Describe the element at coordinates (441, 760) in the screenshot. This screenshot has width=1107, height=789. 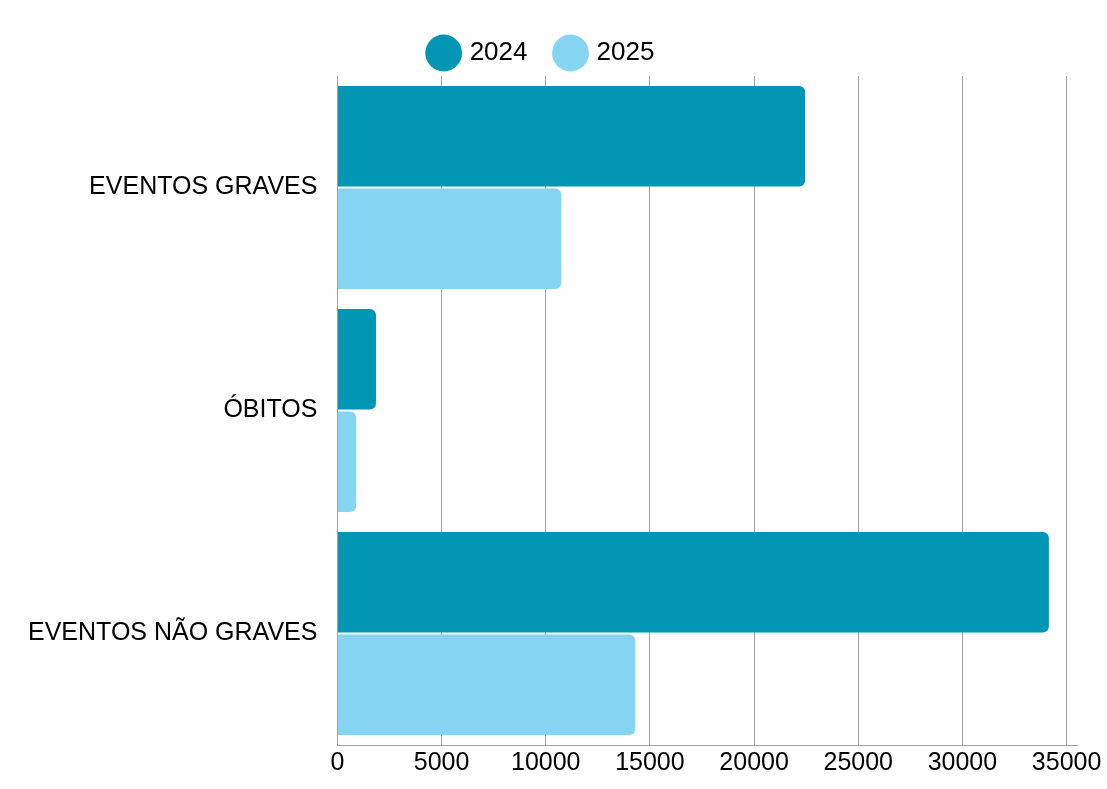
I see `x-tick-label: 5000` at that location.